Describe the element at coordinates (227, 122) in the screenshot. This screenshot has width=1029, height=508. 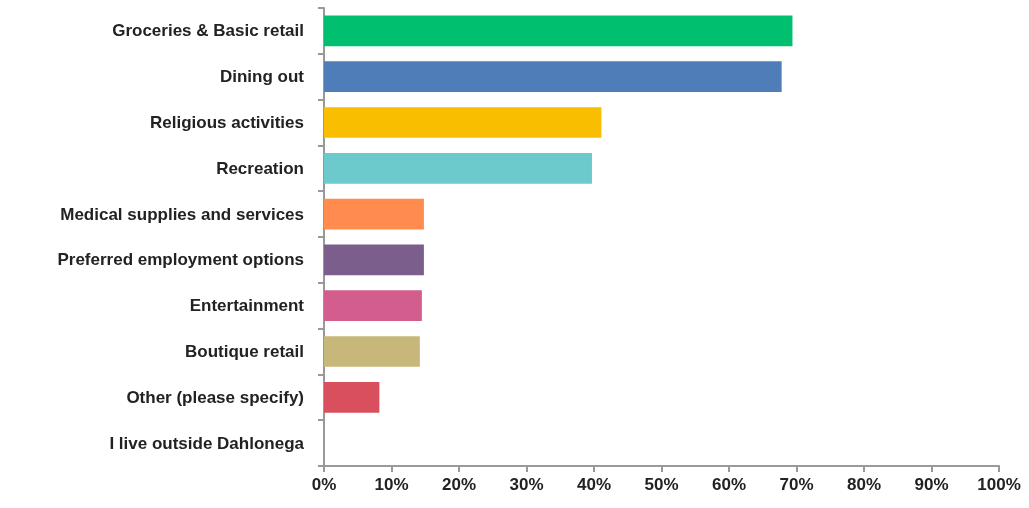
I see `y-tick-label: Religious activities` at that location.